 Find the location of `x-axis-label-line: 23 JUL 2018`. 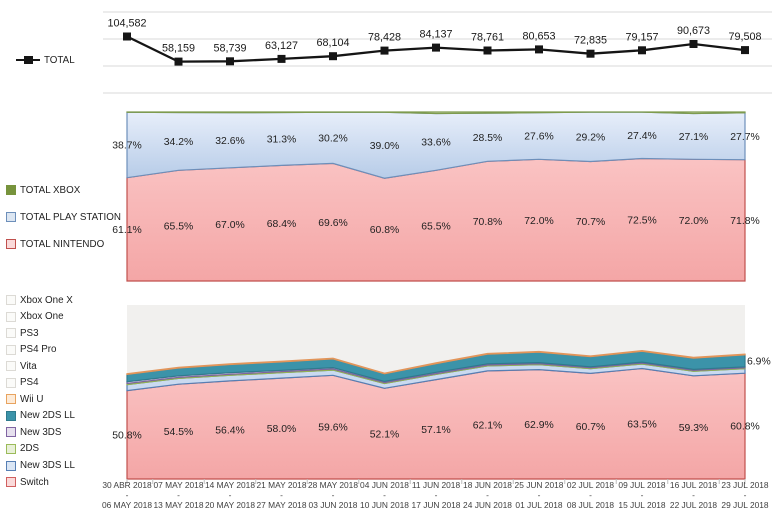

x-axis-label-line: 23 JUL 2018 is located at coordinates (745, 485).